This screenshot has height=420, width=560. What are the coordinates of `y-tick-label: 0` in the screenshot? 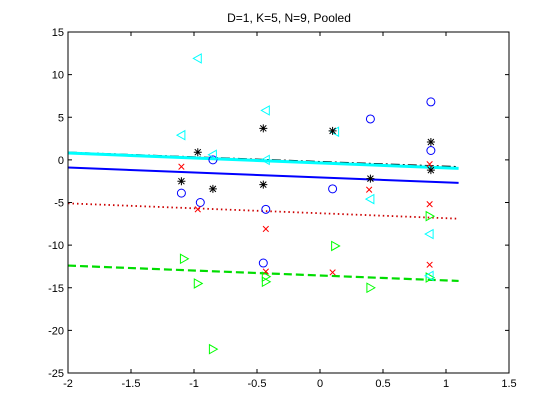 It's located at (61, 161).